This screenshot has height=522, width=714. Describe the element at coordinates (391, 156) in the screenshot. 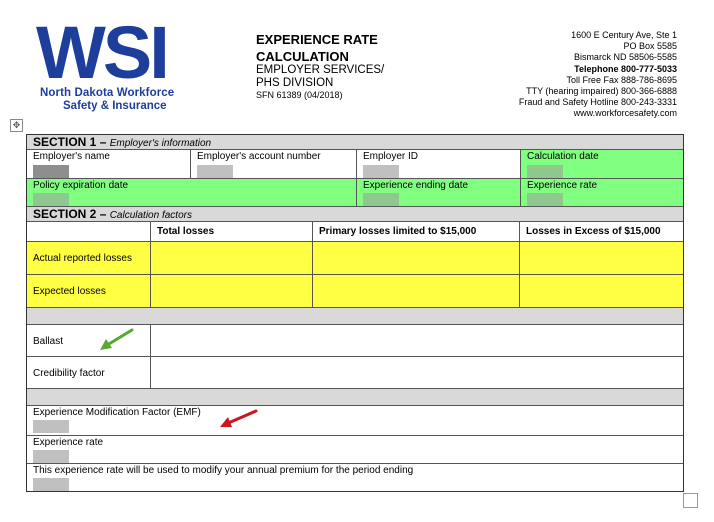

I see `employer-id-label: Employer ID` at that location.